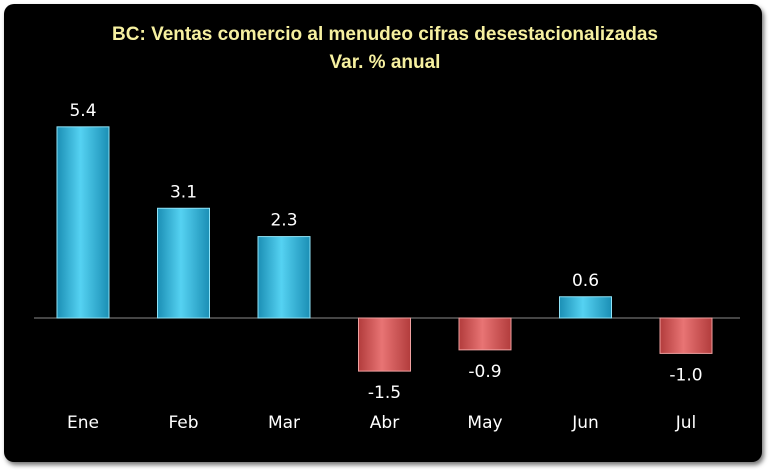  Describe the element at coordinates (384, 423) in the screenshot. I see `x-tick-label-abr: Abr` at that location.